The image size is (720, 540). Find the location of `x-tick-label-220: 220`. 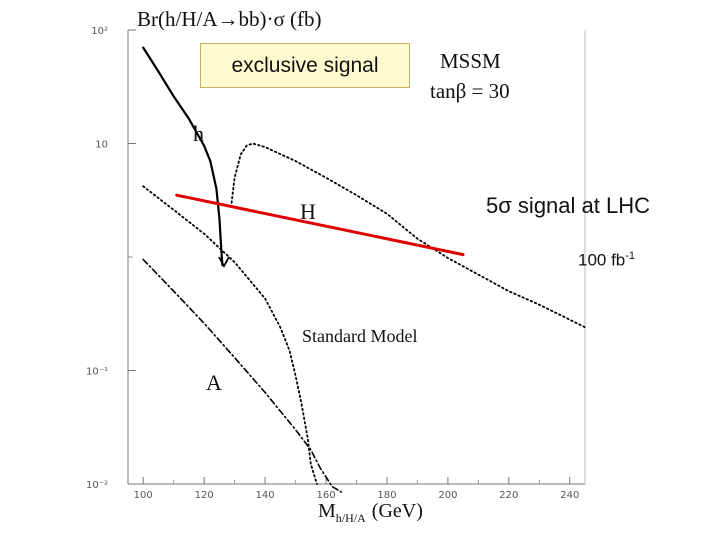

x-tick-label-220: 220 is located at coordinates (508, 495).